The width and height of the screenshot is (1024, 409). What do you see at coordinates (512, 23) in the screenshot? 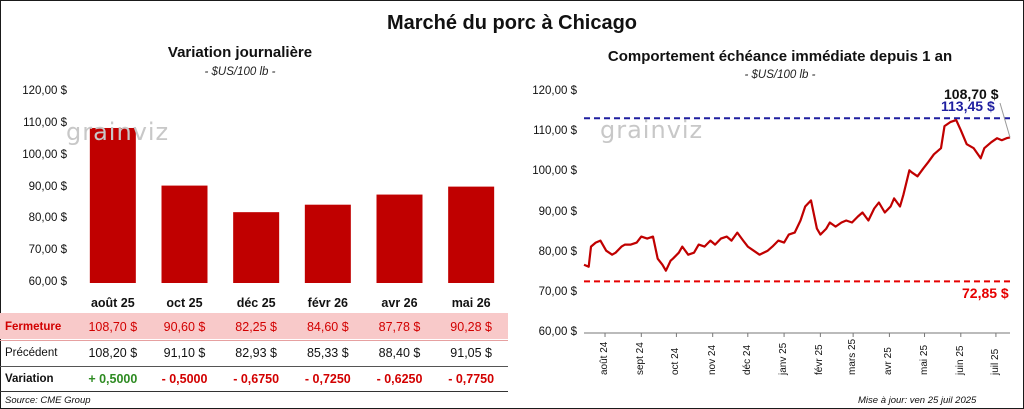
I see `main-title: Marché du porc à Chicago` at bounding box center [512, 23].